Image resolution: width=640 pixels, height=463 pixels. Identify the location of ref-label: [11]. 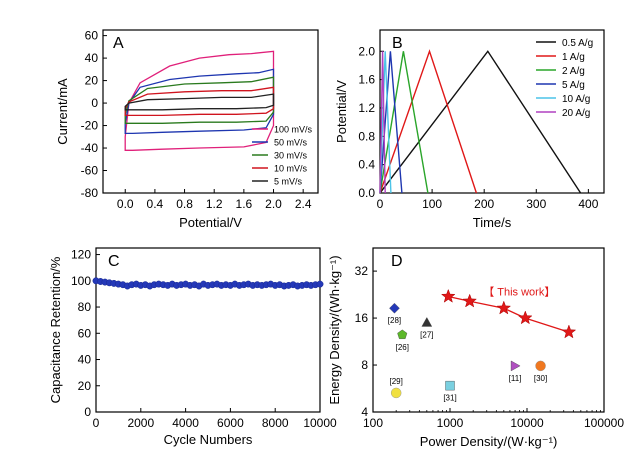
(515, 378).